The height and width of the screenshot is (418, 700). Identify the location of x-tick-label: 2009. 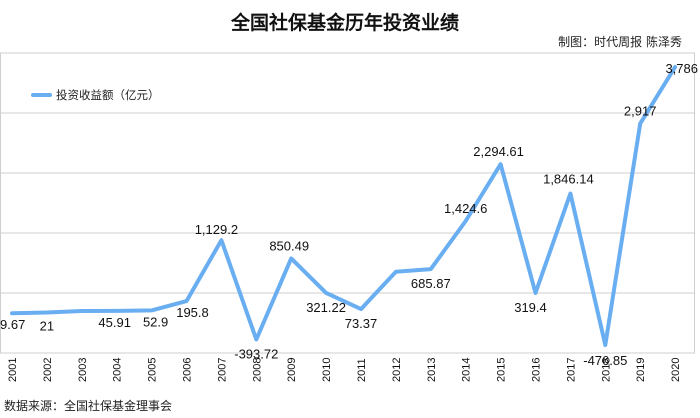
(292, 370).